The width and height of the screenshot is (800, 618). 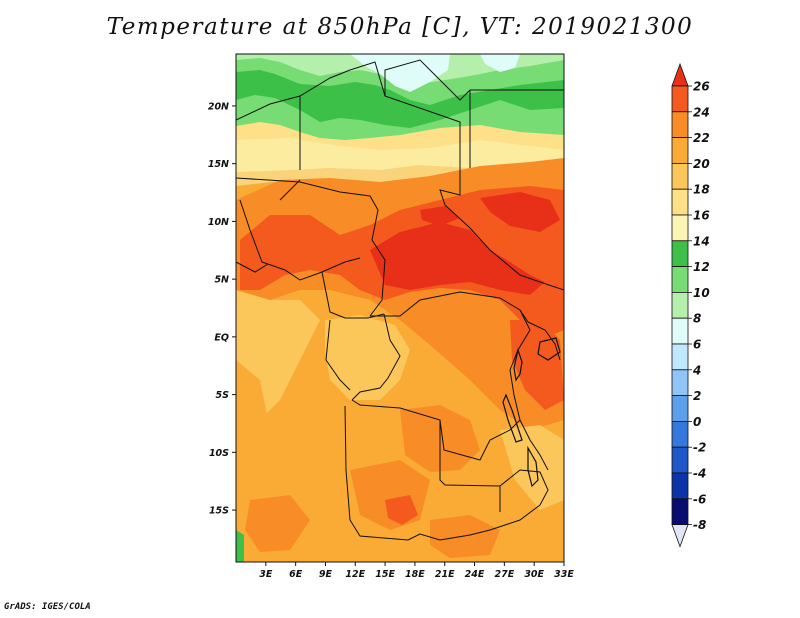 I want to click on colorbar-label: 14, so click(x=701, y=241).